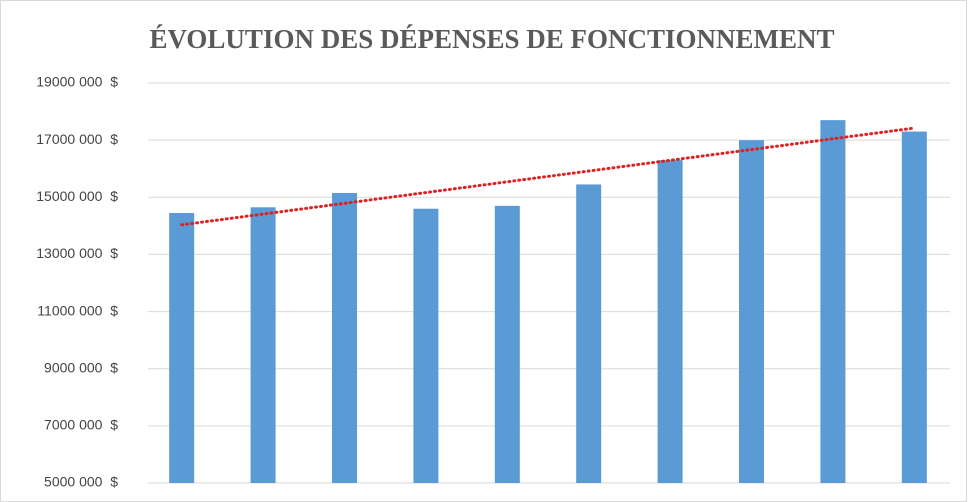  What do you see at coordinates (81, 425) in the screenshot?
I see `y-tick-label: 7000 000 $` at bounding box center [81, 425].